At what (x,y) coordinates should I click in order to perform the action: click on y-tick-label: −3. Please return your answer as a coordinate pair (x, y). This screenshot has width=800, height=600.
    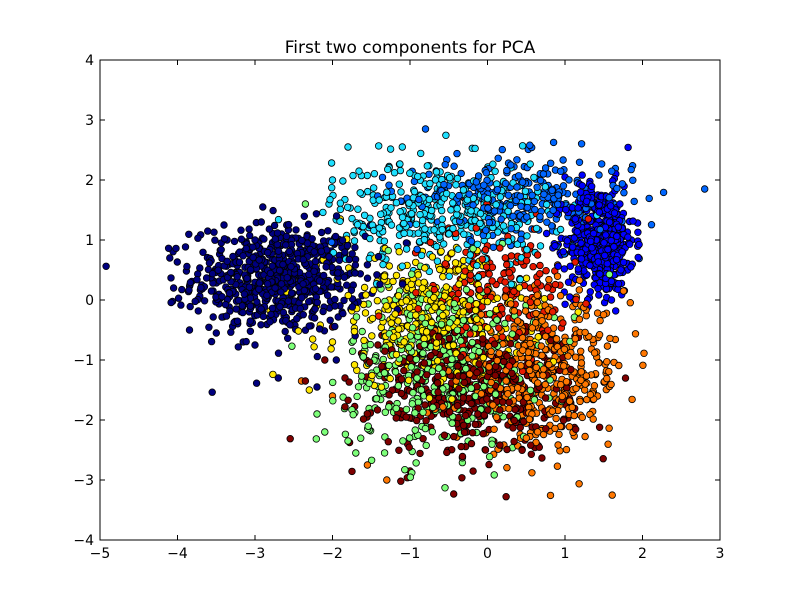
    Looking at the image, I should click on (83, 481).